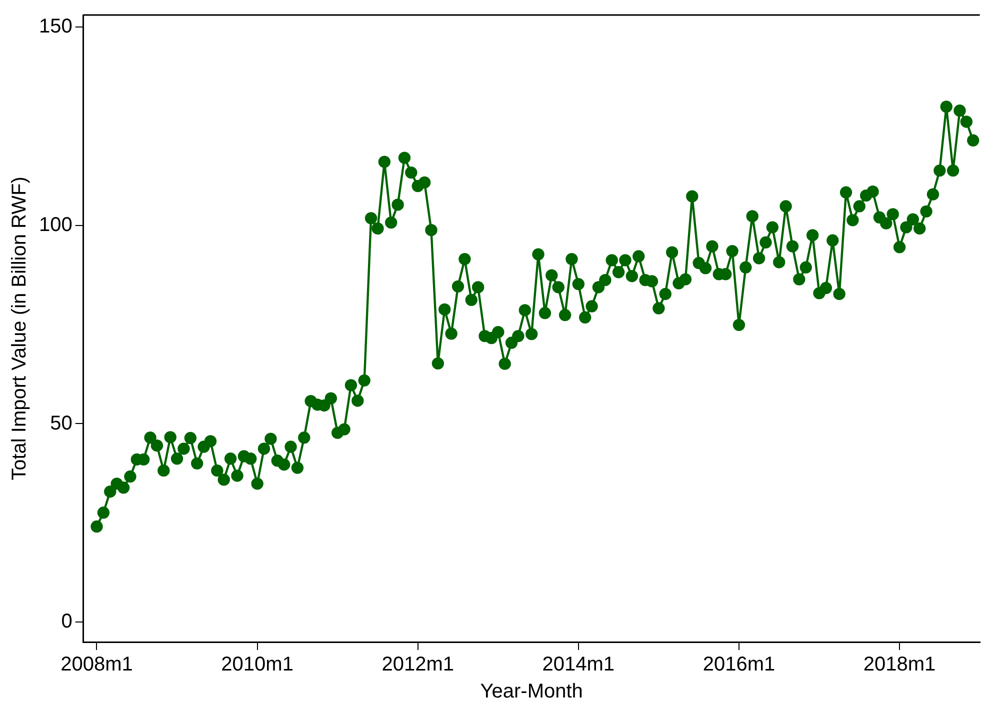 This screenshot has width=987, height=708. What do you see at coordinates (19, 328) in the screenshot?
I see `y-axis-title: Total Import Value (in Billion RWF)` at bounding box center [19, 328].